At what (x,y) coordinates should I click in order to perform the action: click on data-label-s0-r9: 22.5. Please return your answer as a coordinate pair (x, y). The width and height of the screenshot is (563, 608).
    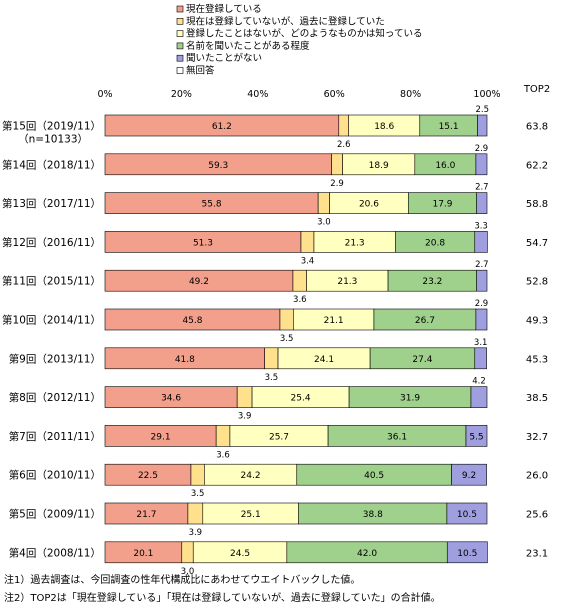
    Looking at the image, I should click on (148, 476).